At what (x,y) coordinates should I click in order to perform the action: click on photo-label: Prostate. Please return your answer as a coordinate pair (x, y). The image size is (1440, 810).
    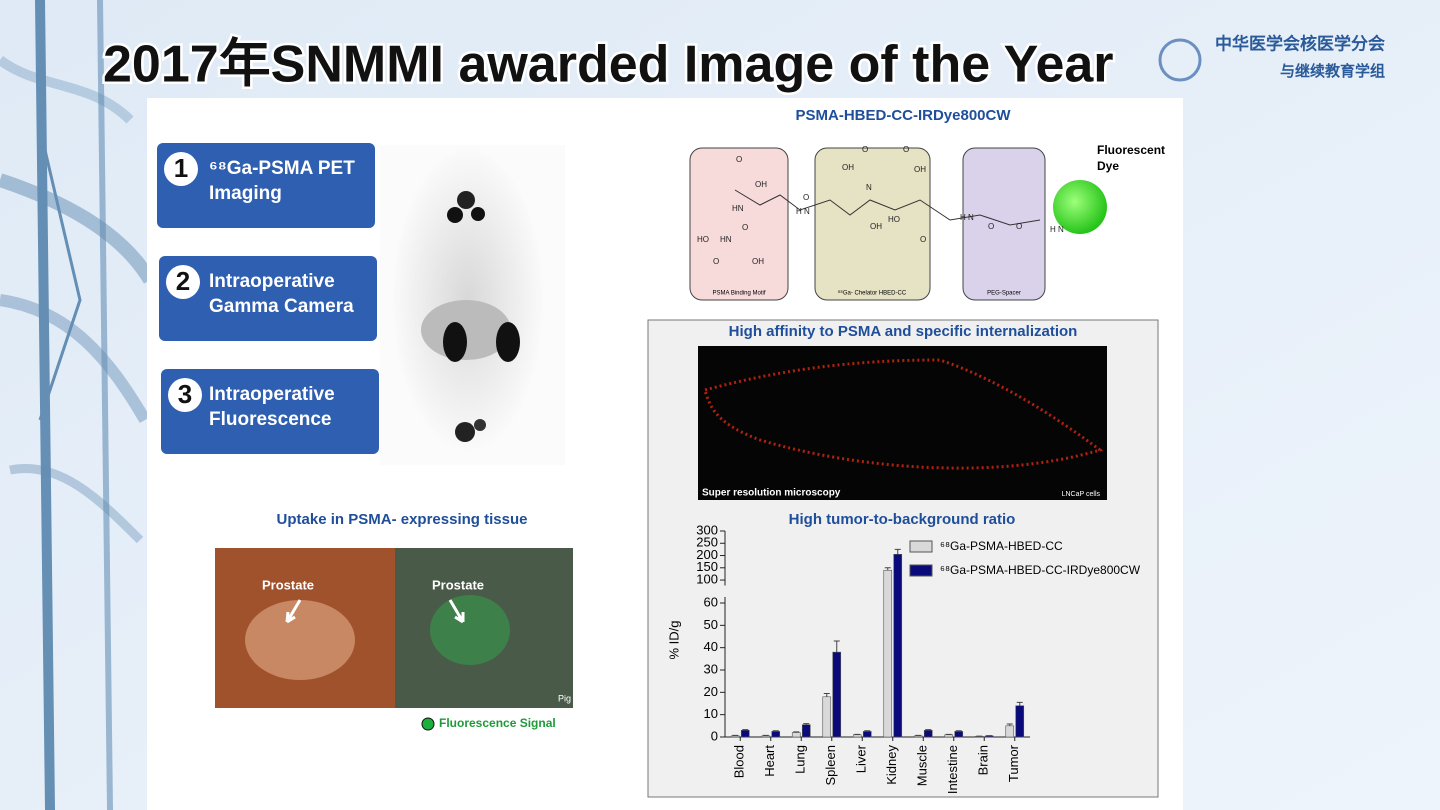
    Looking at the image, I should click on (458, 584).